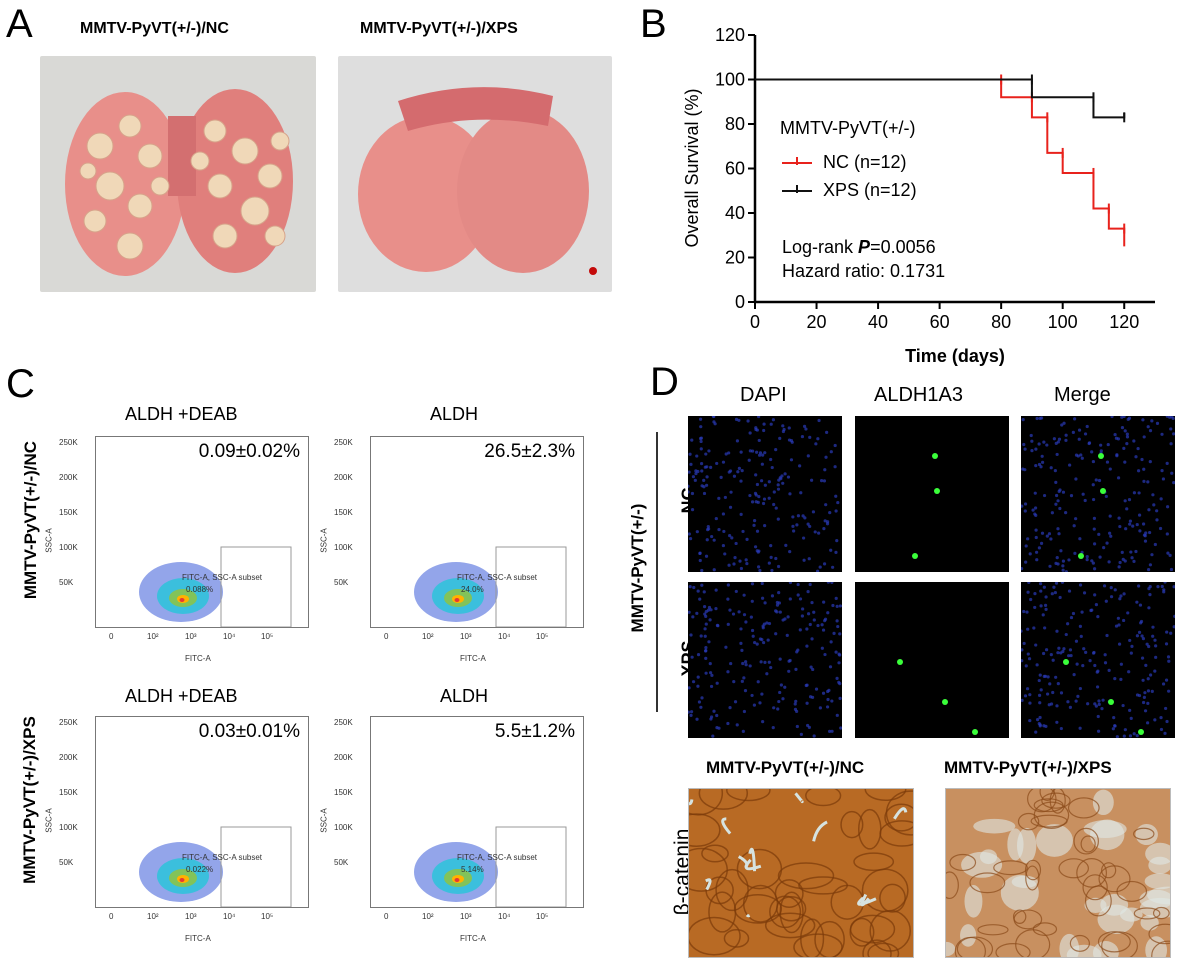  What do you see at coordinates (817, 322) in the screenshot?
I see `km-x-tick-label: 20` at bounding box center [817, 322].